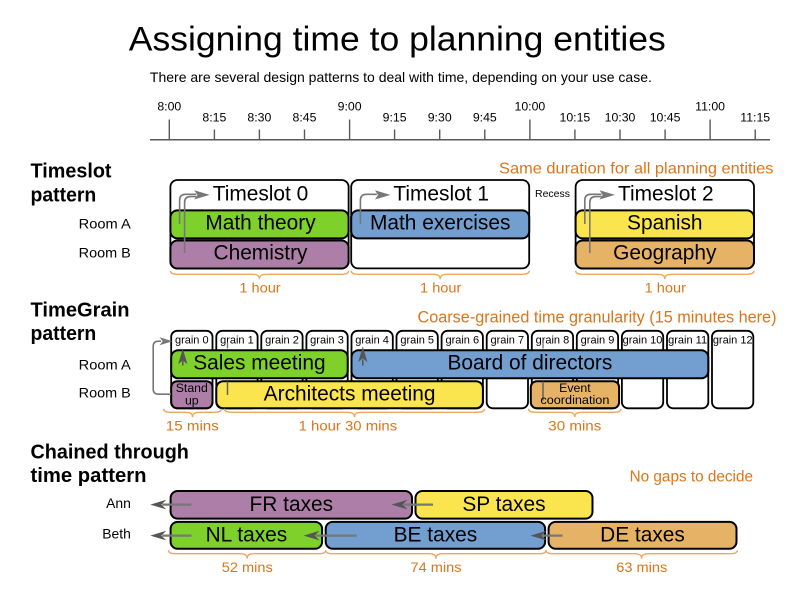 This screenshot has width=800, height=600. I want to click on svg-text: Event, so click(575, 388).